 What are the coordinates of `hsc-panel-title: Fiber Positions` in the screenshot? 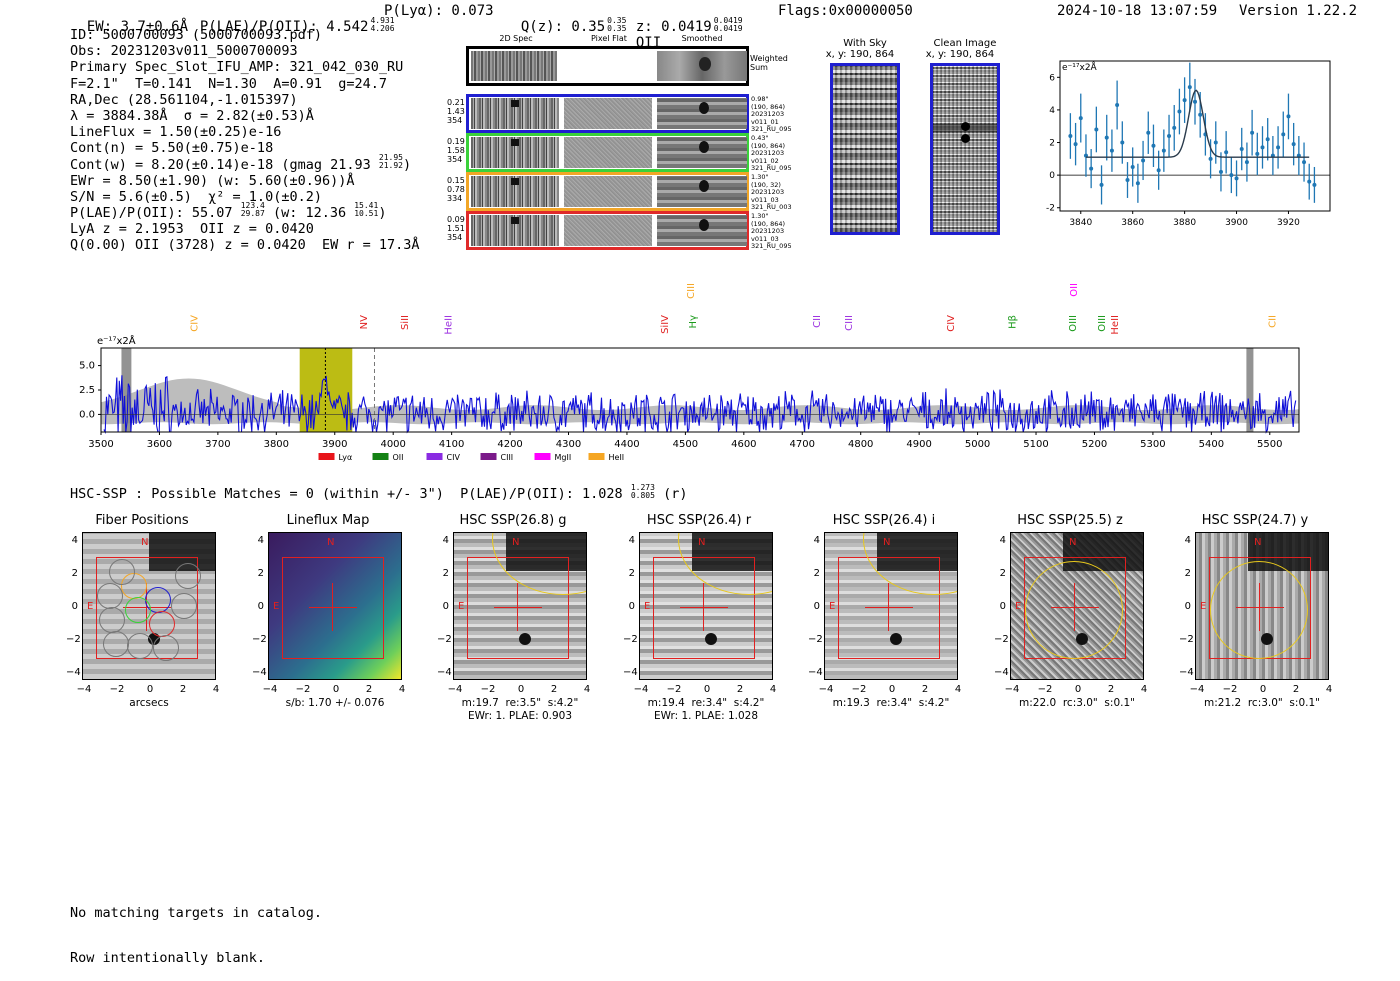 It's located at (142, 520).